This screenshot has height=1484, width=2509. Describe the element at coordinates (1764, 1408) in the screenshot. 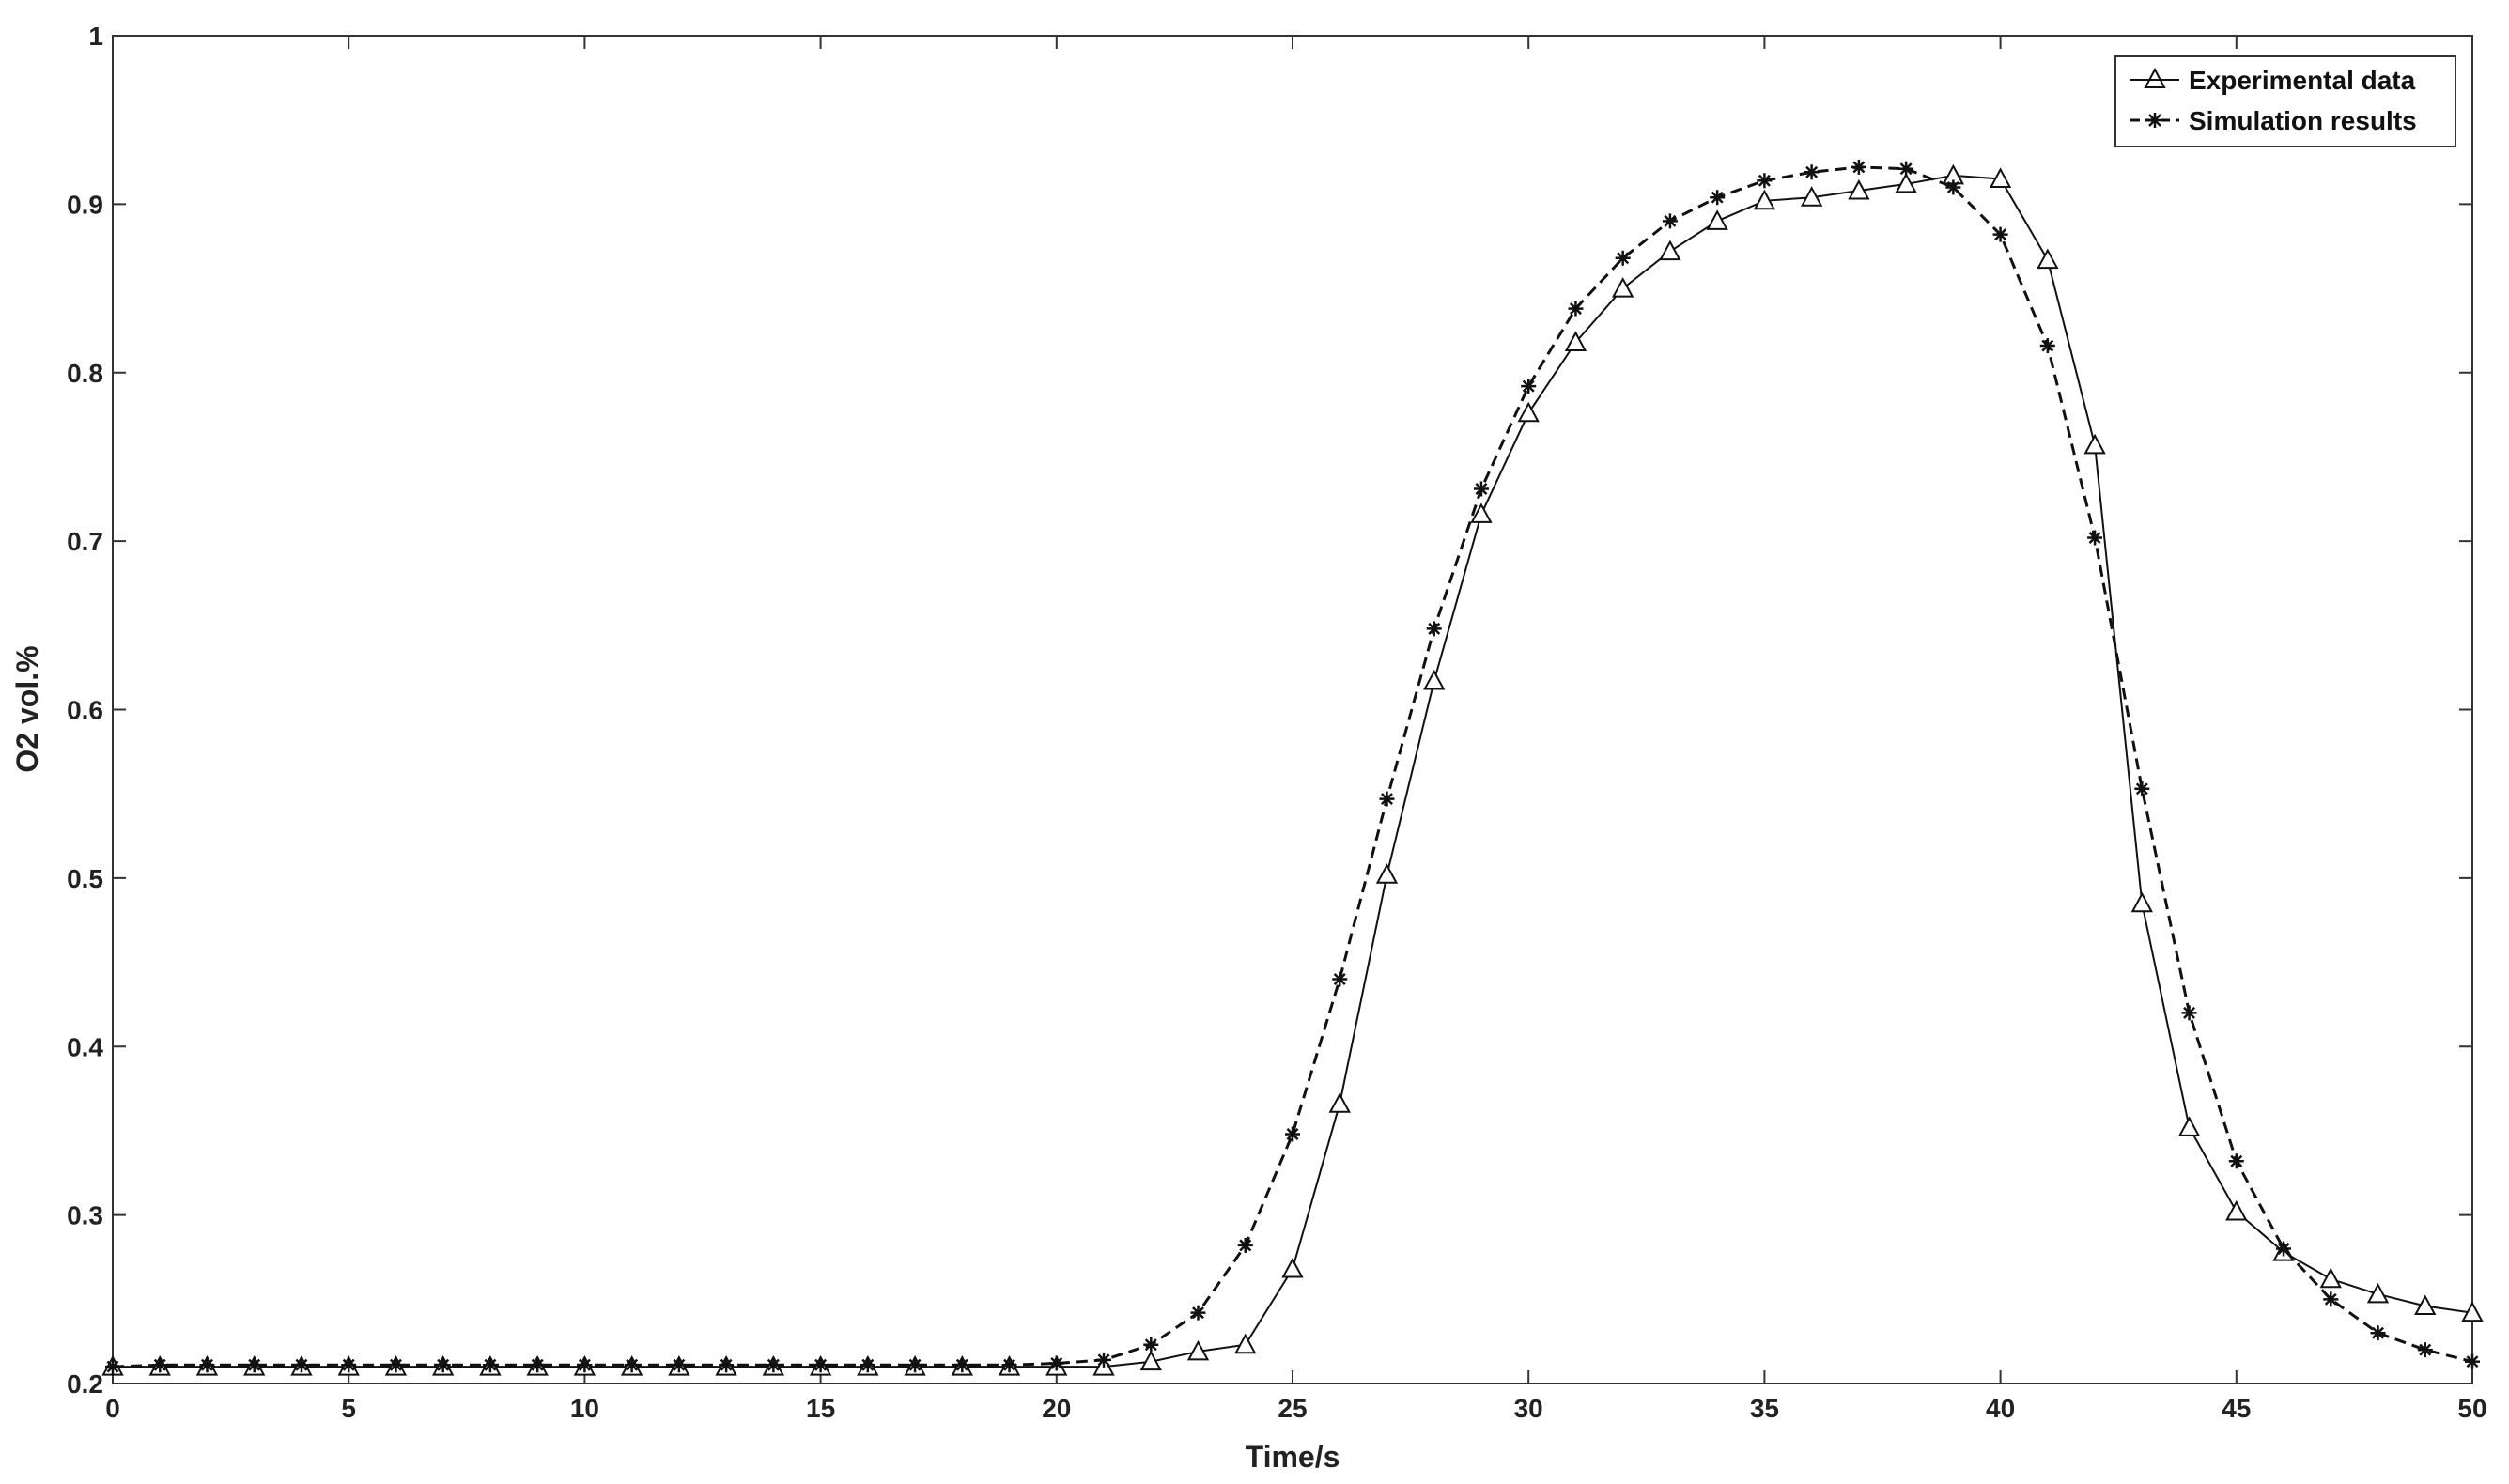

I see `x-tick-label: 35` at that location.